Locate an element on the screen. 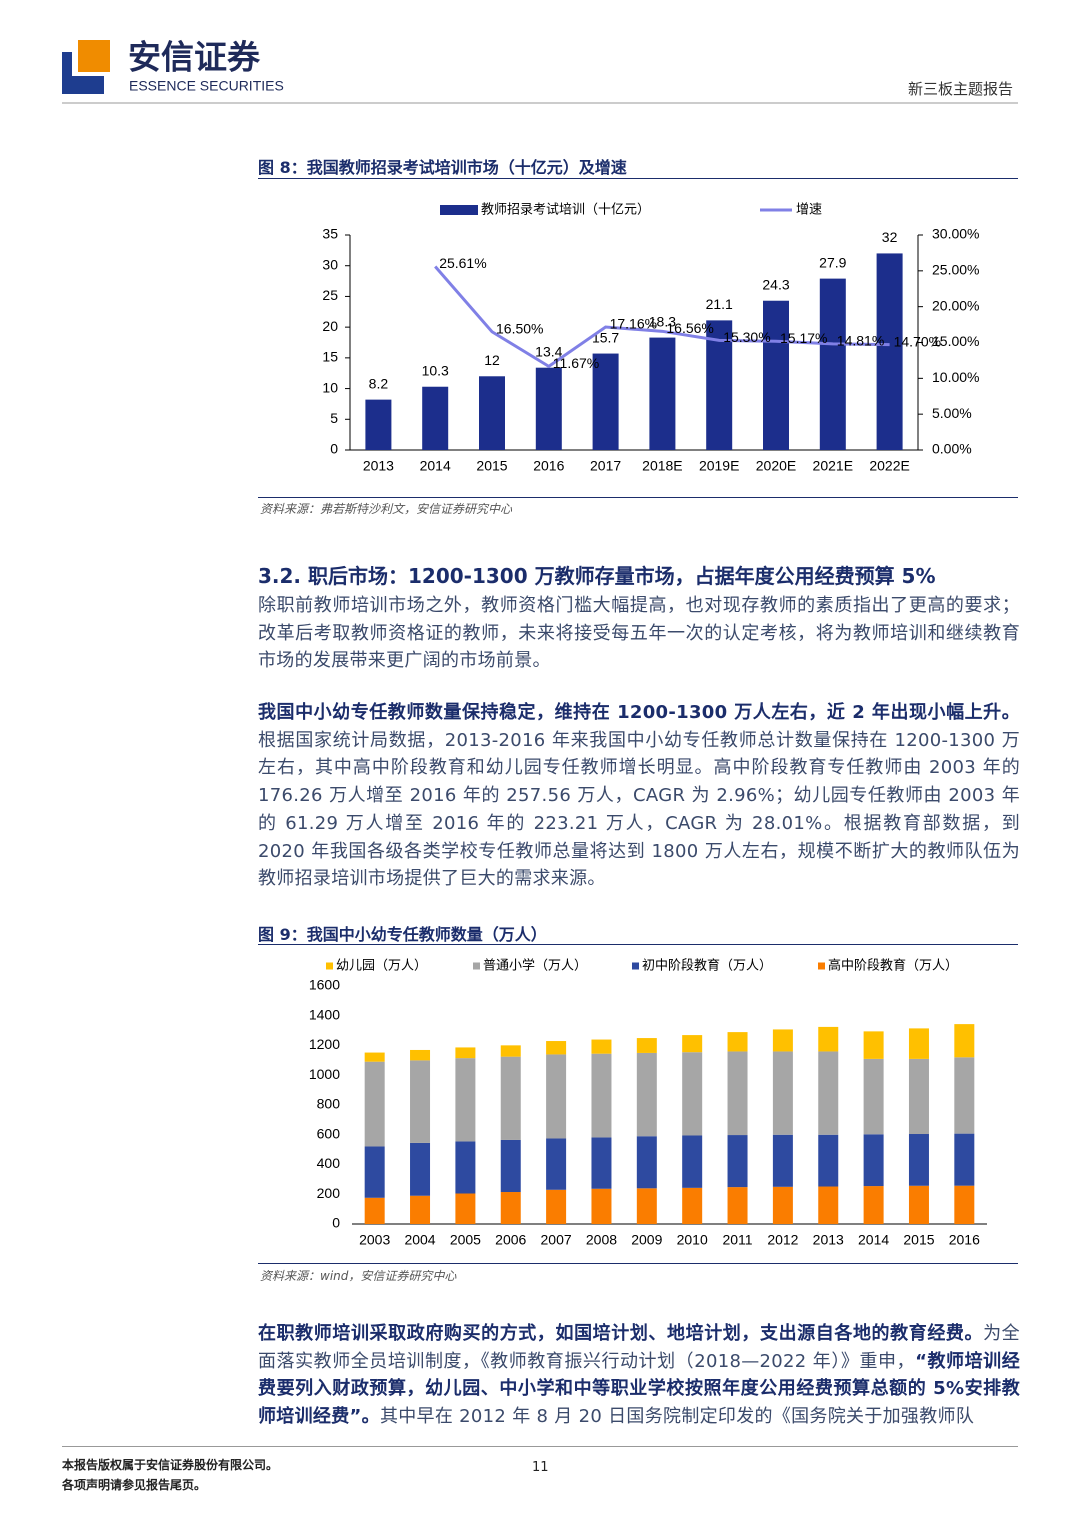 The height and width of the screenshot is (1527, 1080). x-tick-label: 2011 is located at coordinates (737, 1240).